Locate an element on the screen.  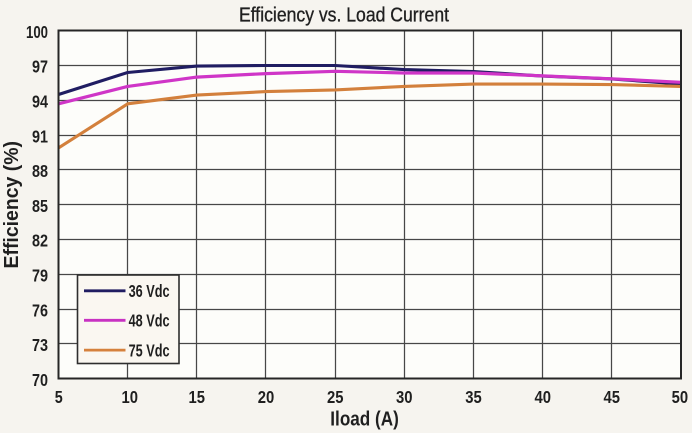
svg-text: 20 is located at coordinates (266, 397).